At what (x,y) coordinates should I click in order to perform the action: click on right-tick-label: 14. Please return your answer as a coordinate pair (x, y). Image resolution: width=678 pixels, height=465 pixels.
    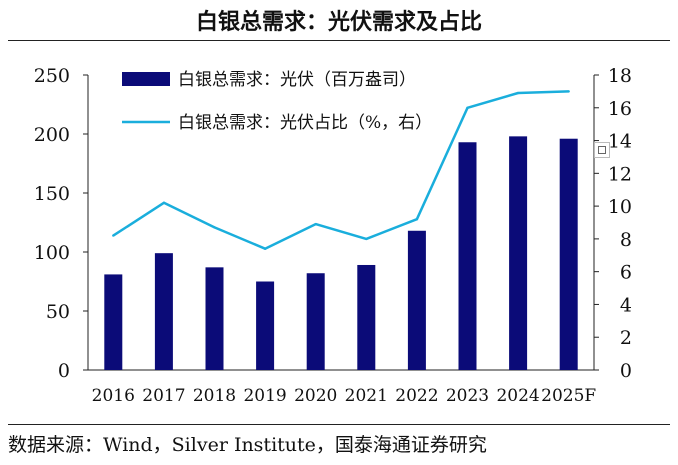
    Looking at the image, I should click on (620, 142).